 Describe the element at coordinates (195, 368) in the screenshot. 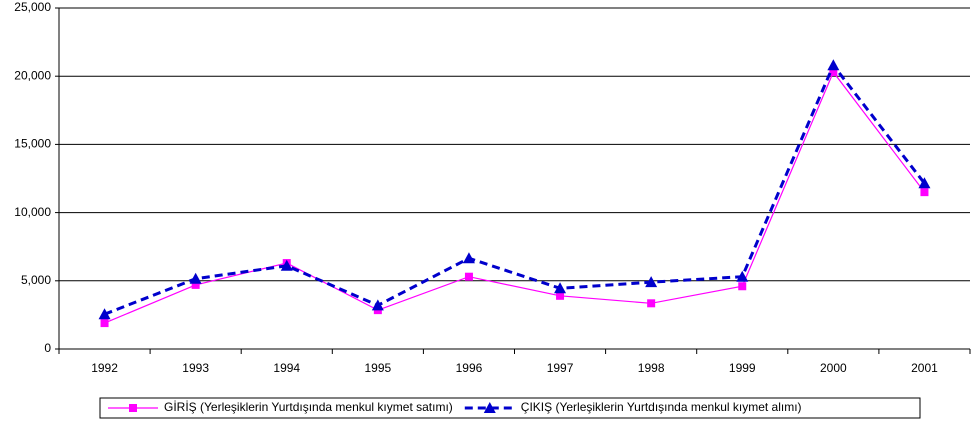

I see `x-tick-label: 1993` at that location.